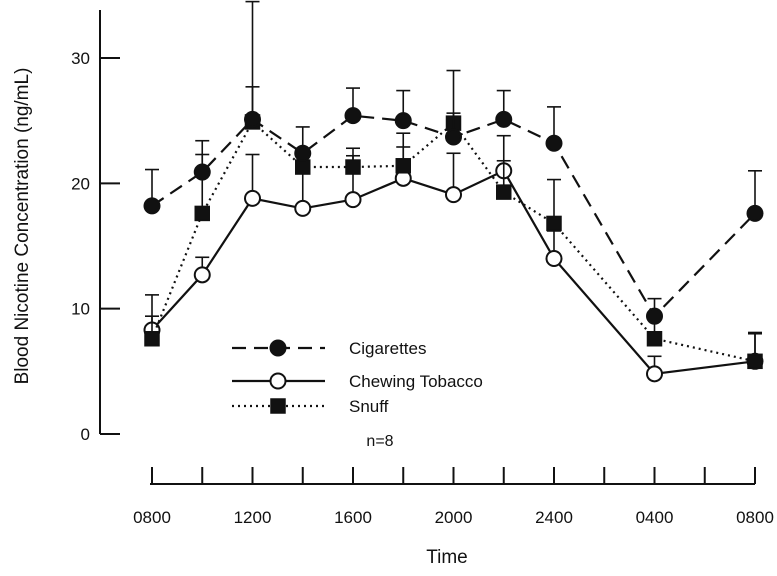 This screenshot has height=576, width=777. Describe the element at coordinates (369, 406) in the screenshot. I see `legend-label: Snuff` at that location.